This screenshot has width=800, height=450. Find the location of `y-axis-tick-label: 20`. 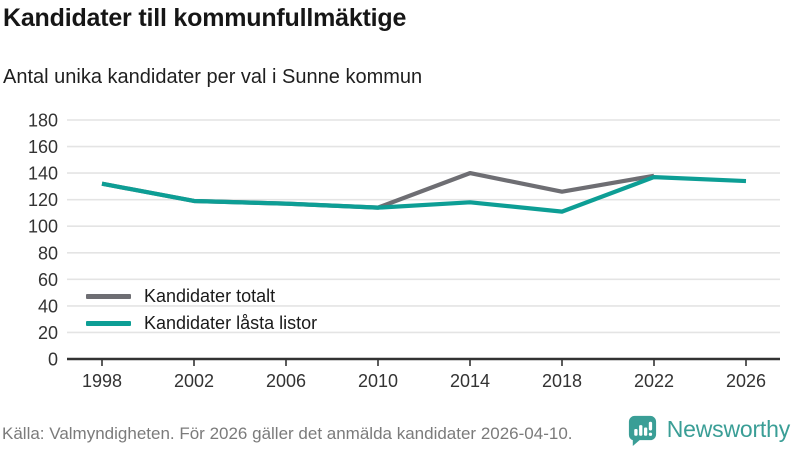

y-axis-tick-label: 20 is located at coordinates (48, 333).